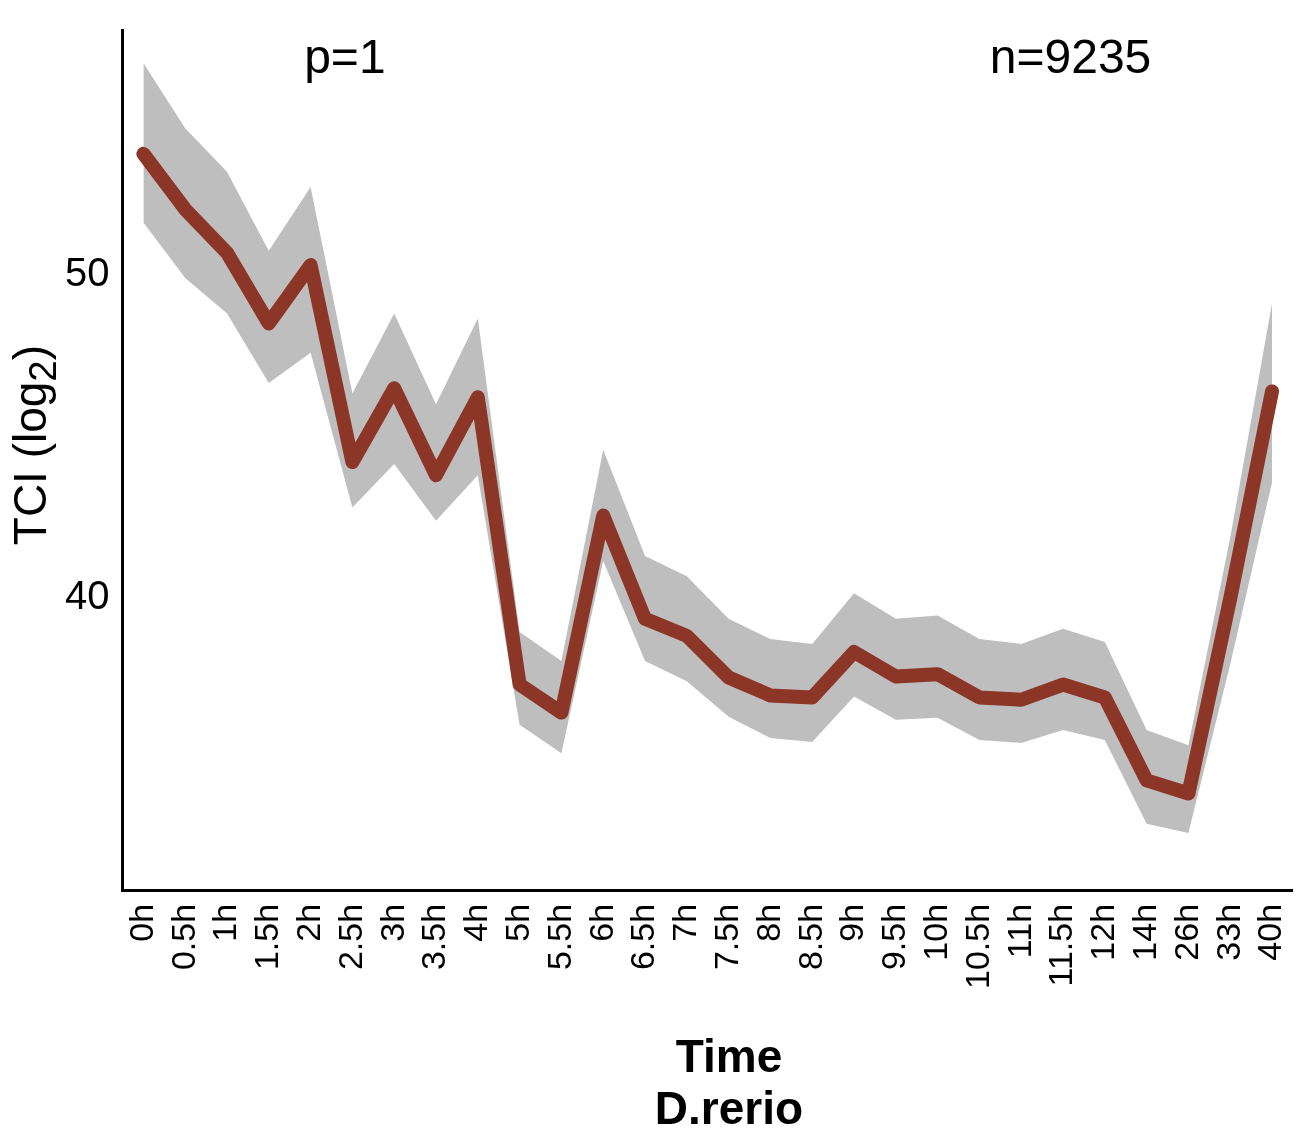 This screenshot has height=1142, width=1316. What do you see at coordinates (1102, 932) in the screenshot?
I see `x-tick-label: 12h` at bounding box center [1102, 932].